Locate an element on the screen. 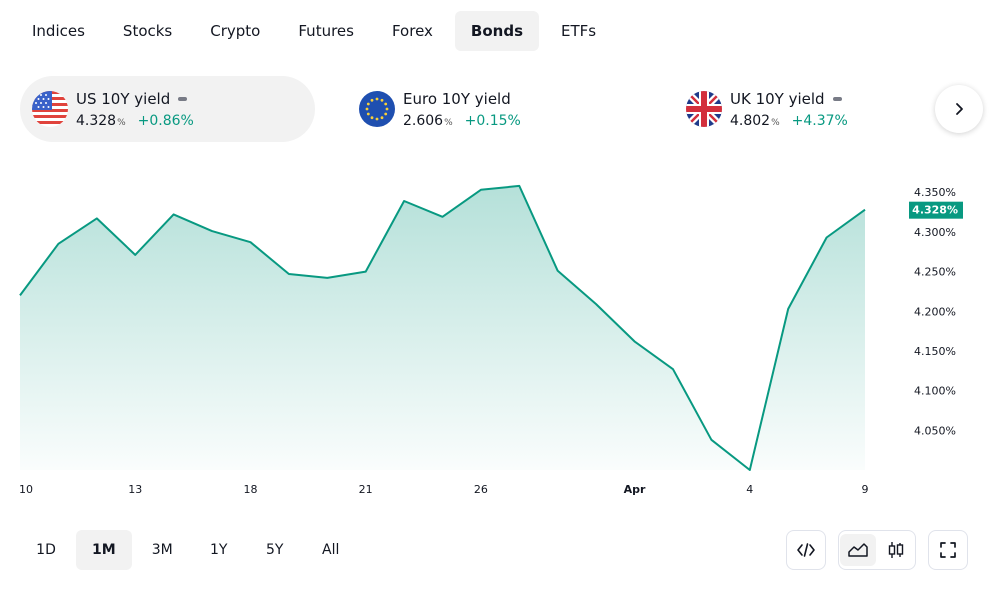 This screenshot has width=991, height=605. card-value: 4.802 is located at coordinates (750, 120).